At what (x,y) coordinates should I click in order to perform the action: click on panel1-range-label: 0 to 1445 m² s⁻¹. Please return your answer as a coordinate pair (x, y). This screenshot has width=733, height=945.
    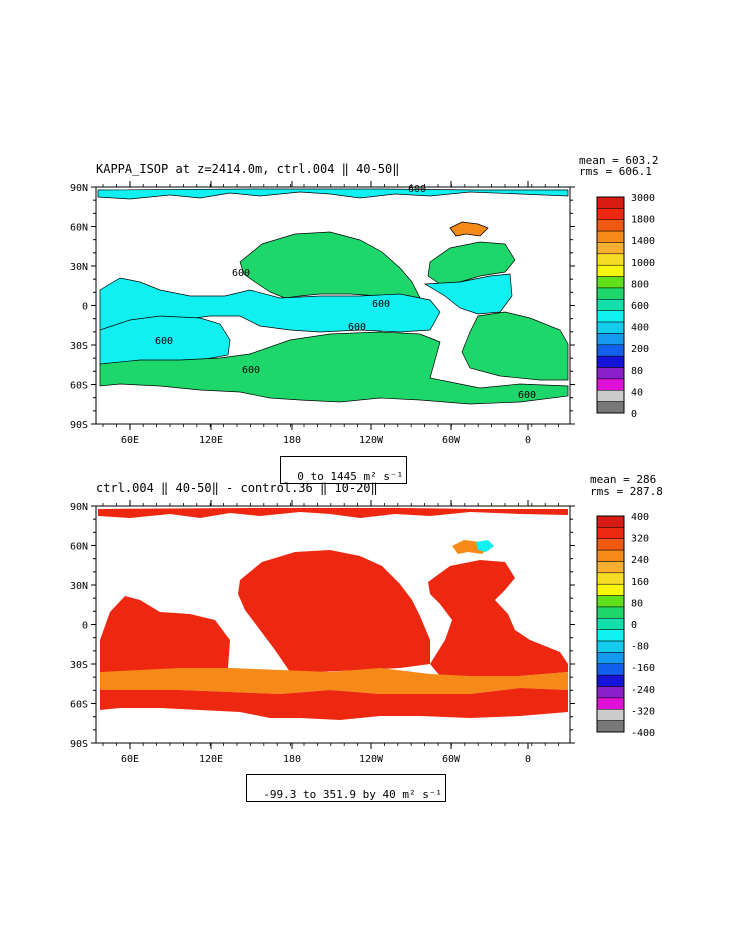
    Looking at the image, I should click on (344, 470).